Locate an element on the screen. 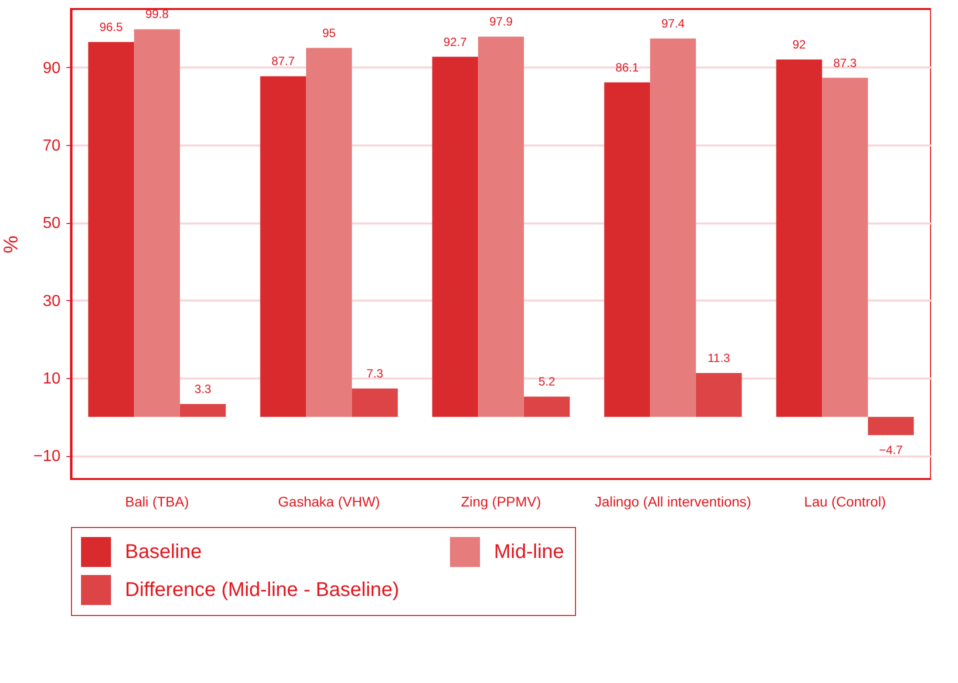 The width and height of the screenshot is (958, 683). y-tick-label: 90 is located at coordinates (51, 68).